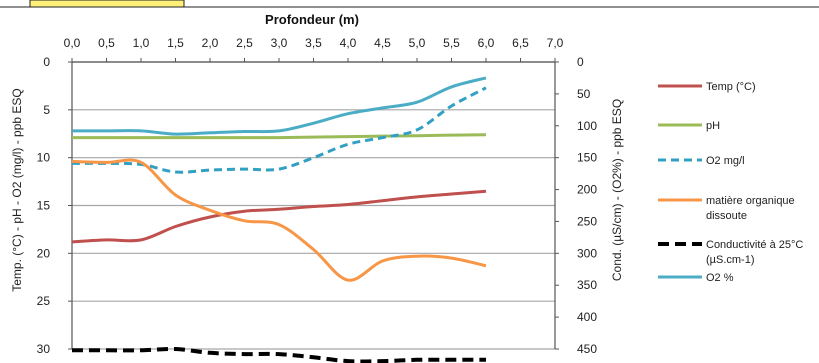  Describe the element at coordinates (382, 43) in the screenshot. I see `x-tick-label: 4,5` at that location.